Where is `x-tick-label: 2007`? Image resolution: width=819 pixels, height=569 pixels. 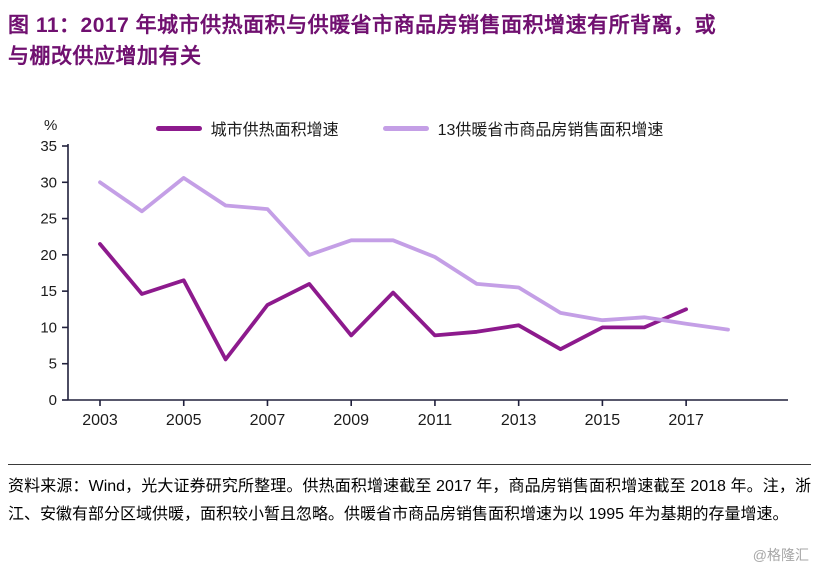
x-tick-label: 2007 is located at coordinates (268, 420).